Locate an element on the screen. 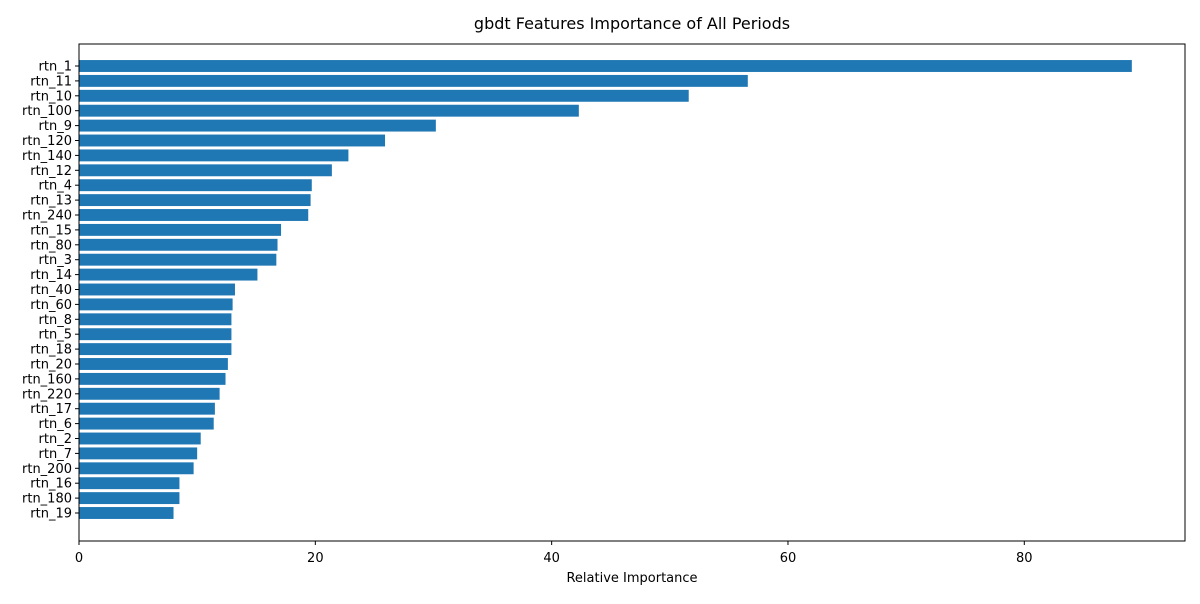  y-tick-label: rtn_2 is located at coordinates (55, 439).